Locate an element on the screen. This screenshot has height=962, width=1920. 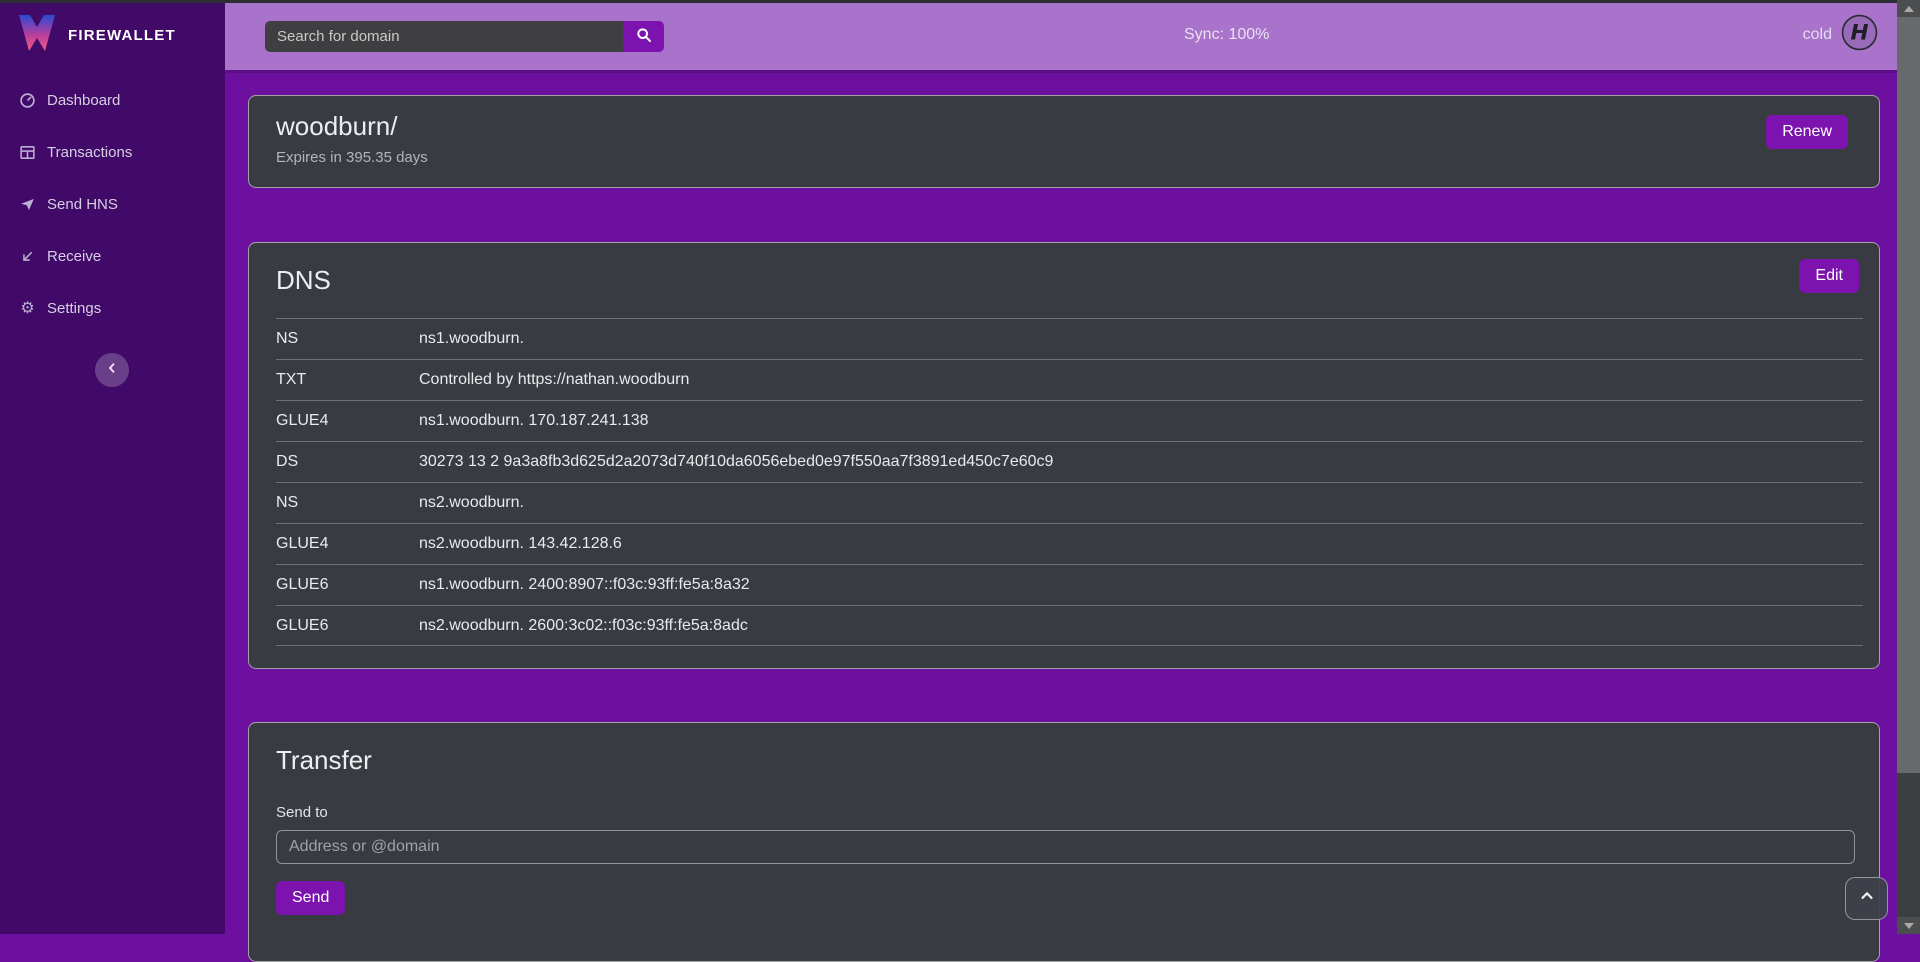
scrollbar-up-arrow is located at coordinates (1908, 8).